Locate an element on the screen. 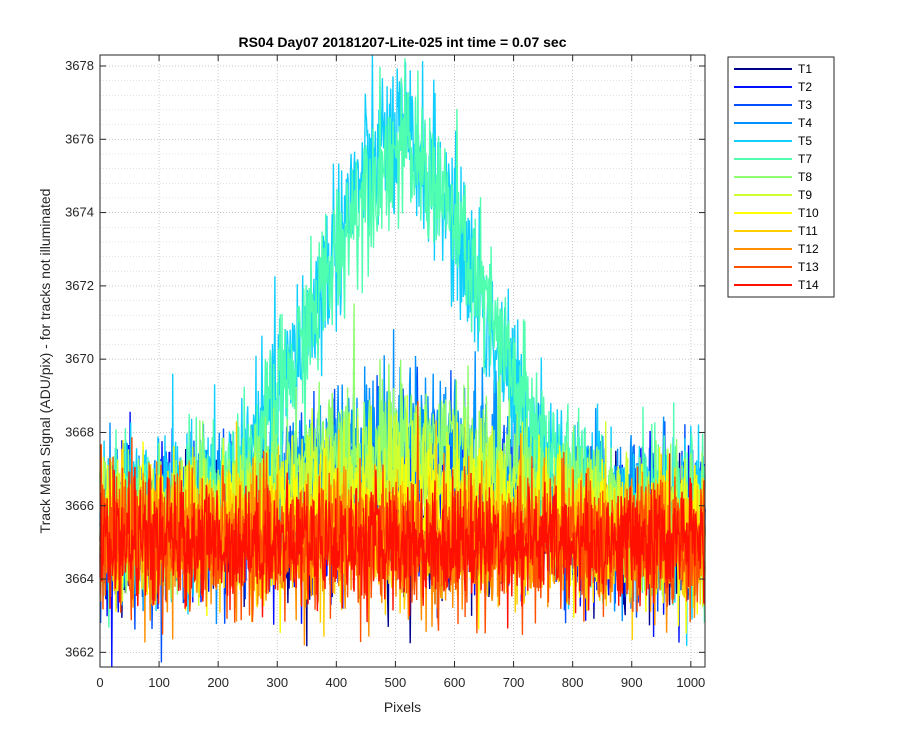 This screenshot has height=750, width=900. x-tick-label: 700 is located at coordinates (514, 682).